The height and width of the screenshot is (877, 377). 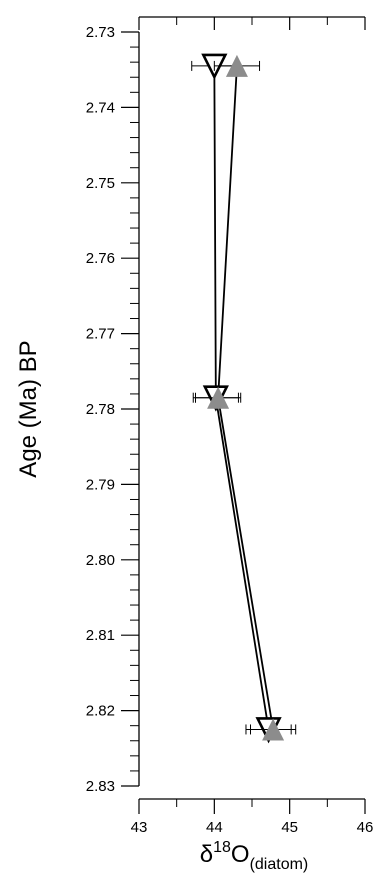 What do you see at coordinates (100, 711) in the screenshot?
I see `y-tick-label: 2.82` at bounding box center [100, 711].